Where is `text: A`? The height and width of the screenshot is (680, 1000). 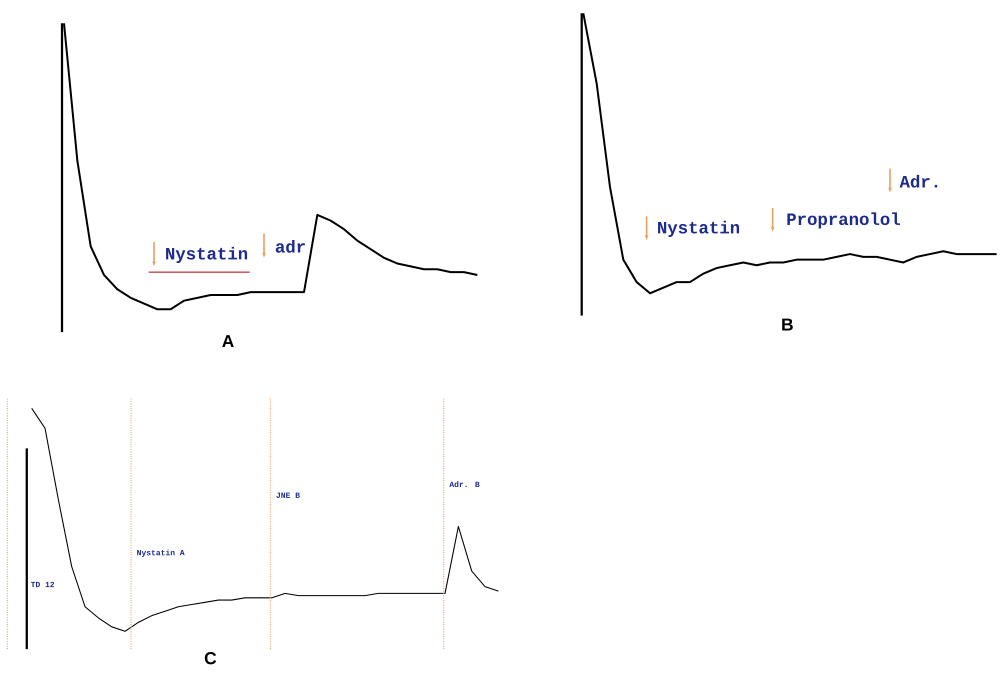 text: A is located at coordinates (228, 341).